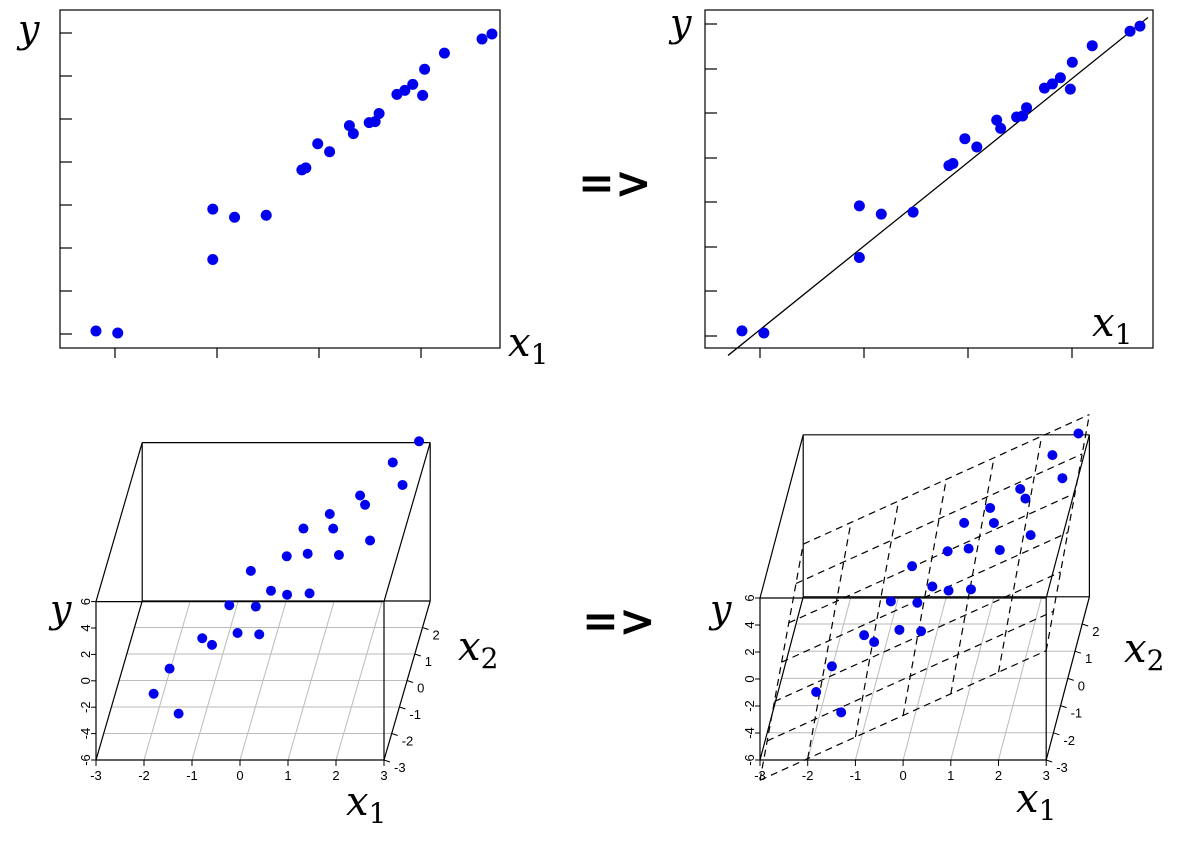 The width and height of the screenshot is (1197, 845). Describe the element at coordinates (436, 635) in the screenshot. I see `x2-tick-label: 2` at that location.